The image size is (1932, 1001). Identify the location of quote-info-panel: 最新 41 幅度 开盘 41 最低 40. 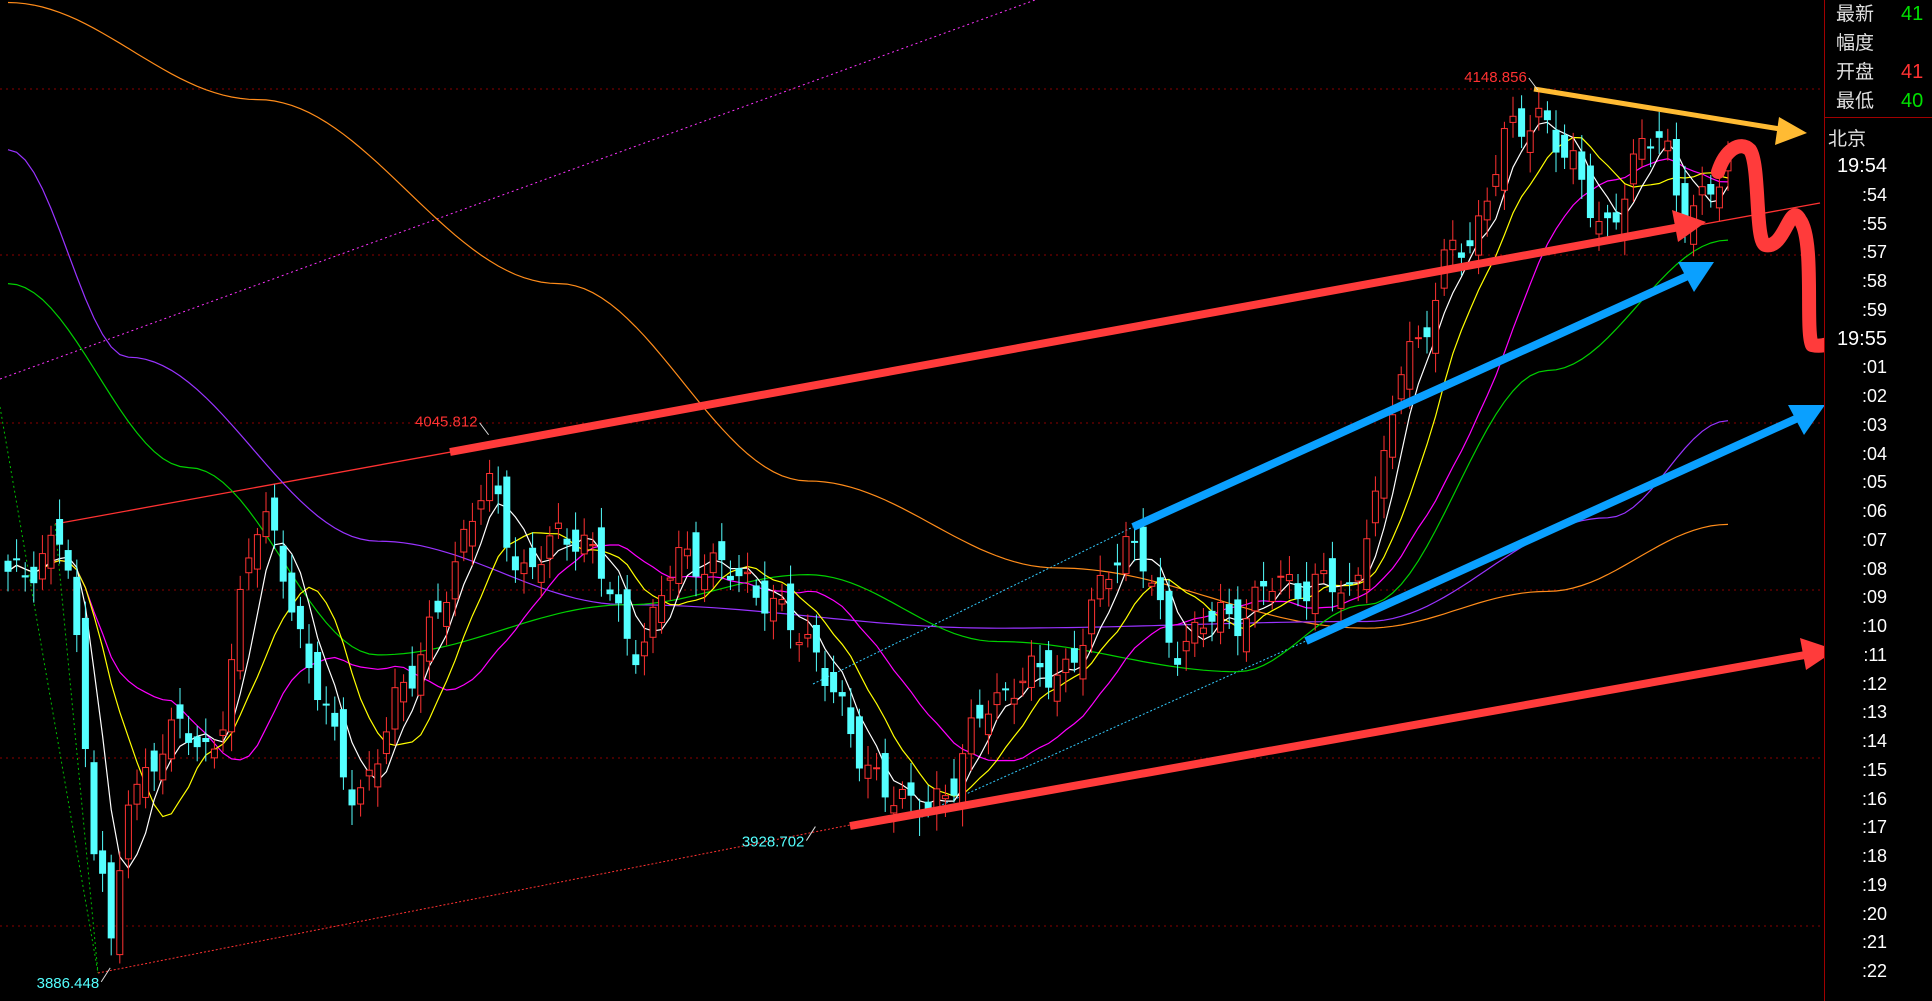
(1884, 58).